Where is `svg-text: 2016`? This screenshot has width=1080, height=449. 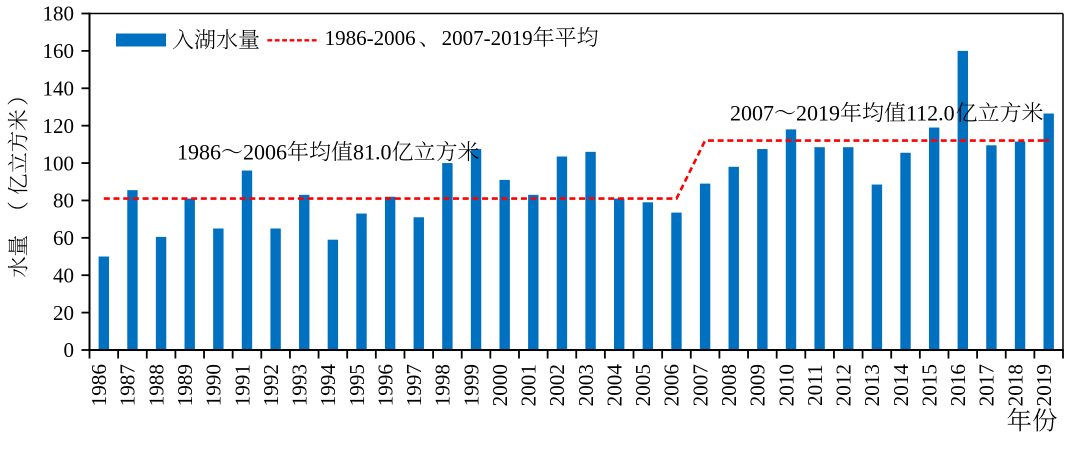 svg-text: 2016 is located at coordinates (958, 385).